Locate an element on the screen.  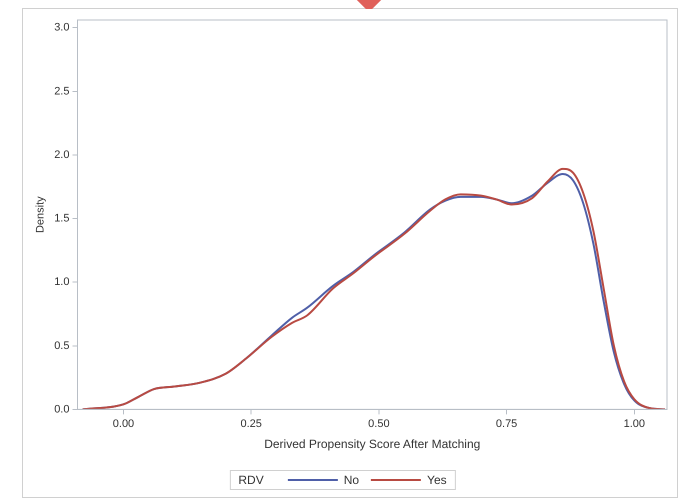
y-tick-label: 0.0 is located at coordinates (62, 409).